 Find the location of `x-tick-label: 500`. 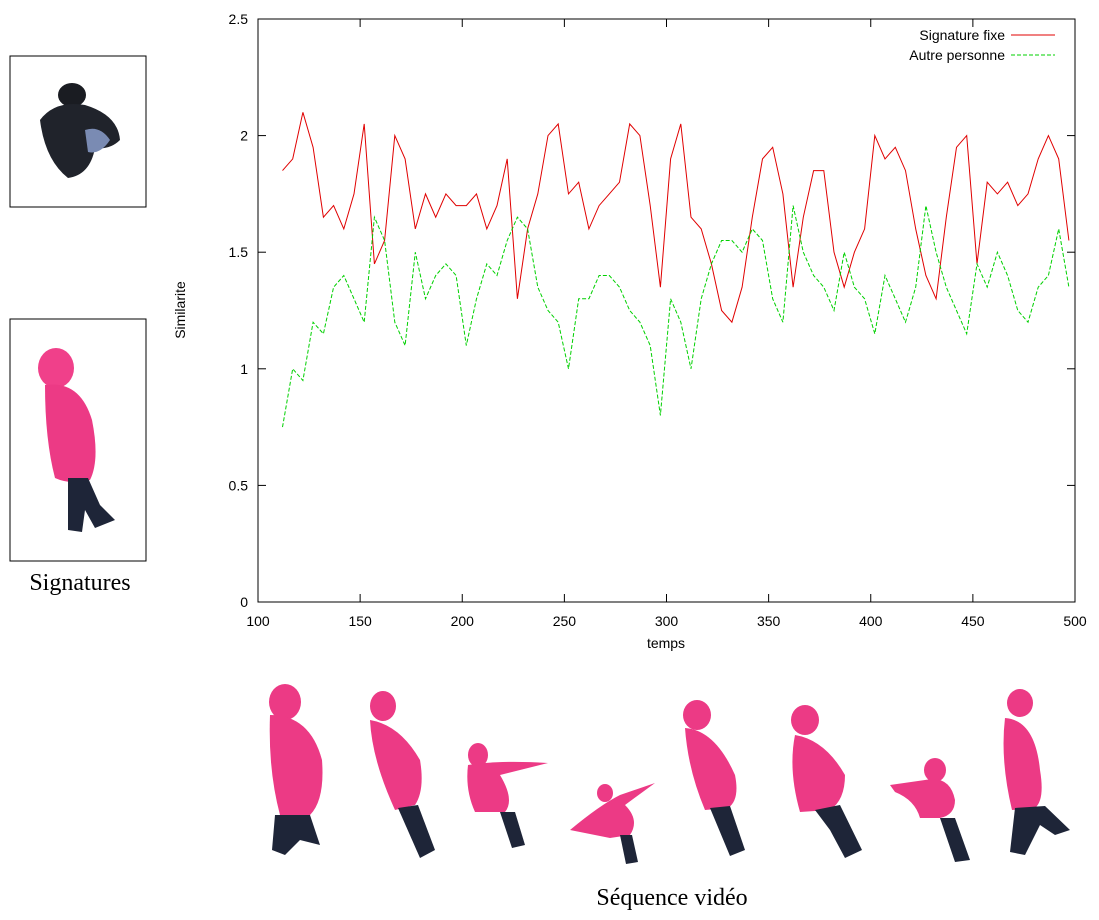

x-tick-label: 500 is located at coordinates (1075, 621).